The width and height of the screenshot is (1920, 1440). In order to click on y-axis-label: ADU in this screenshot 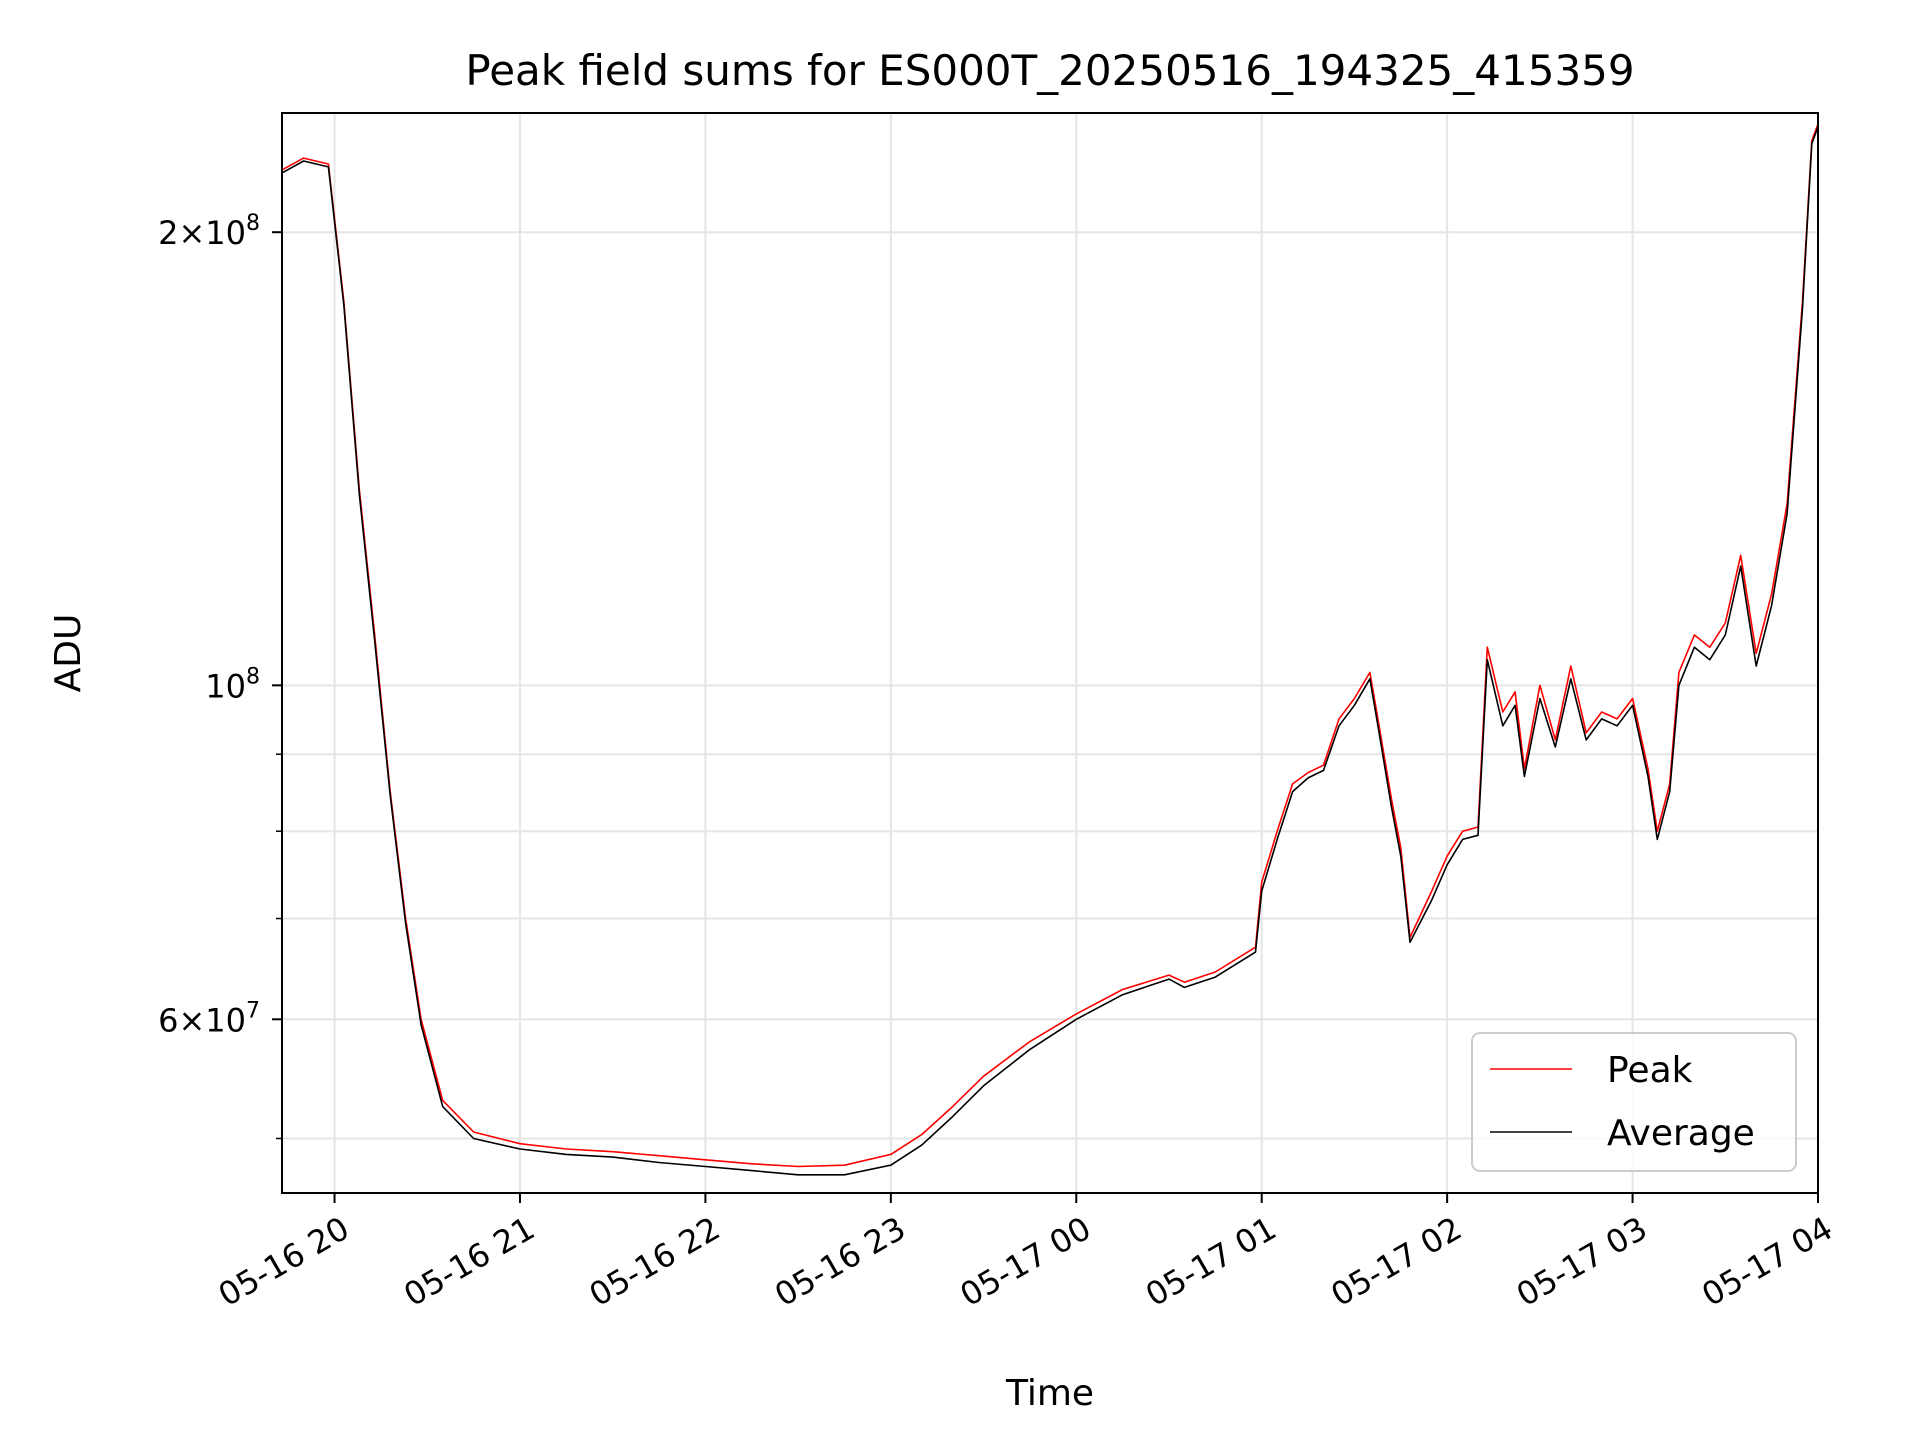, I will do `click(68, 653)`.